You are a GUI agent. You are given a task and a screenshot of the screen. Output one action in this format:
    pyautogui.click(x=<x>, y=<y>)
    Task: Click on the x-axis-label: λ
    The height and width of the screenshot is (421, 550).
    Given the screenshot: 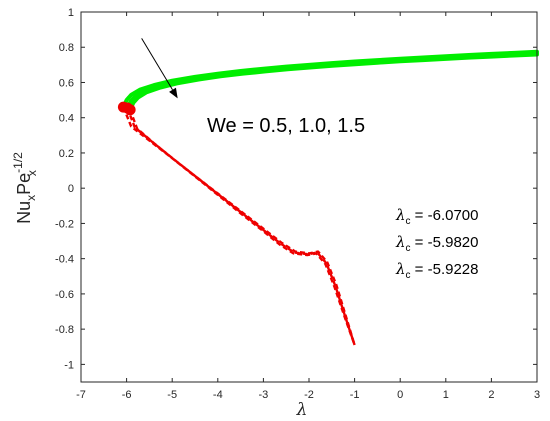 What is the action you would take?
    pyautogui.click(x=302, y=410)
    